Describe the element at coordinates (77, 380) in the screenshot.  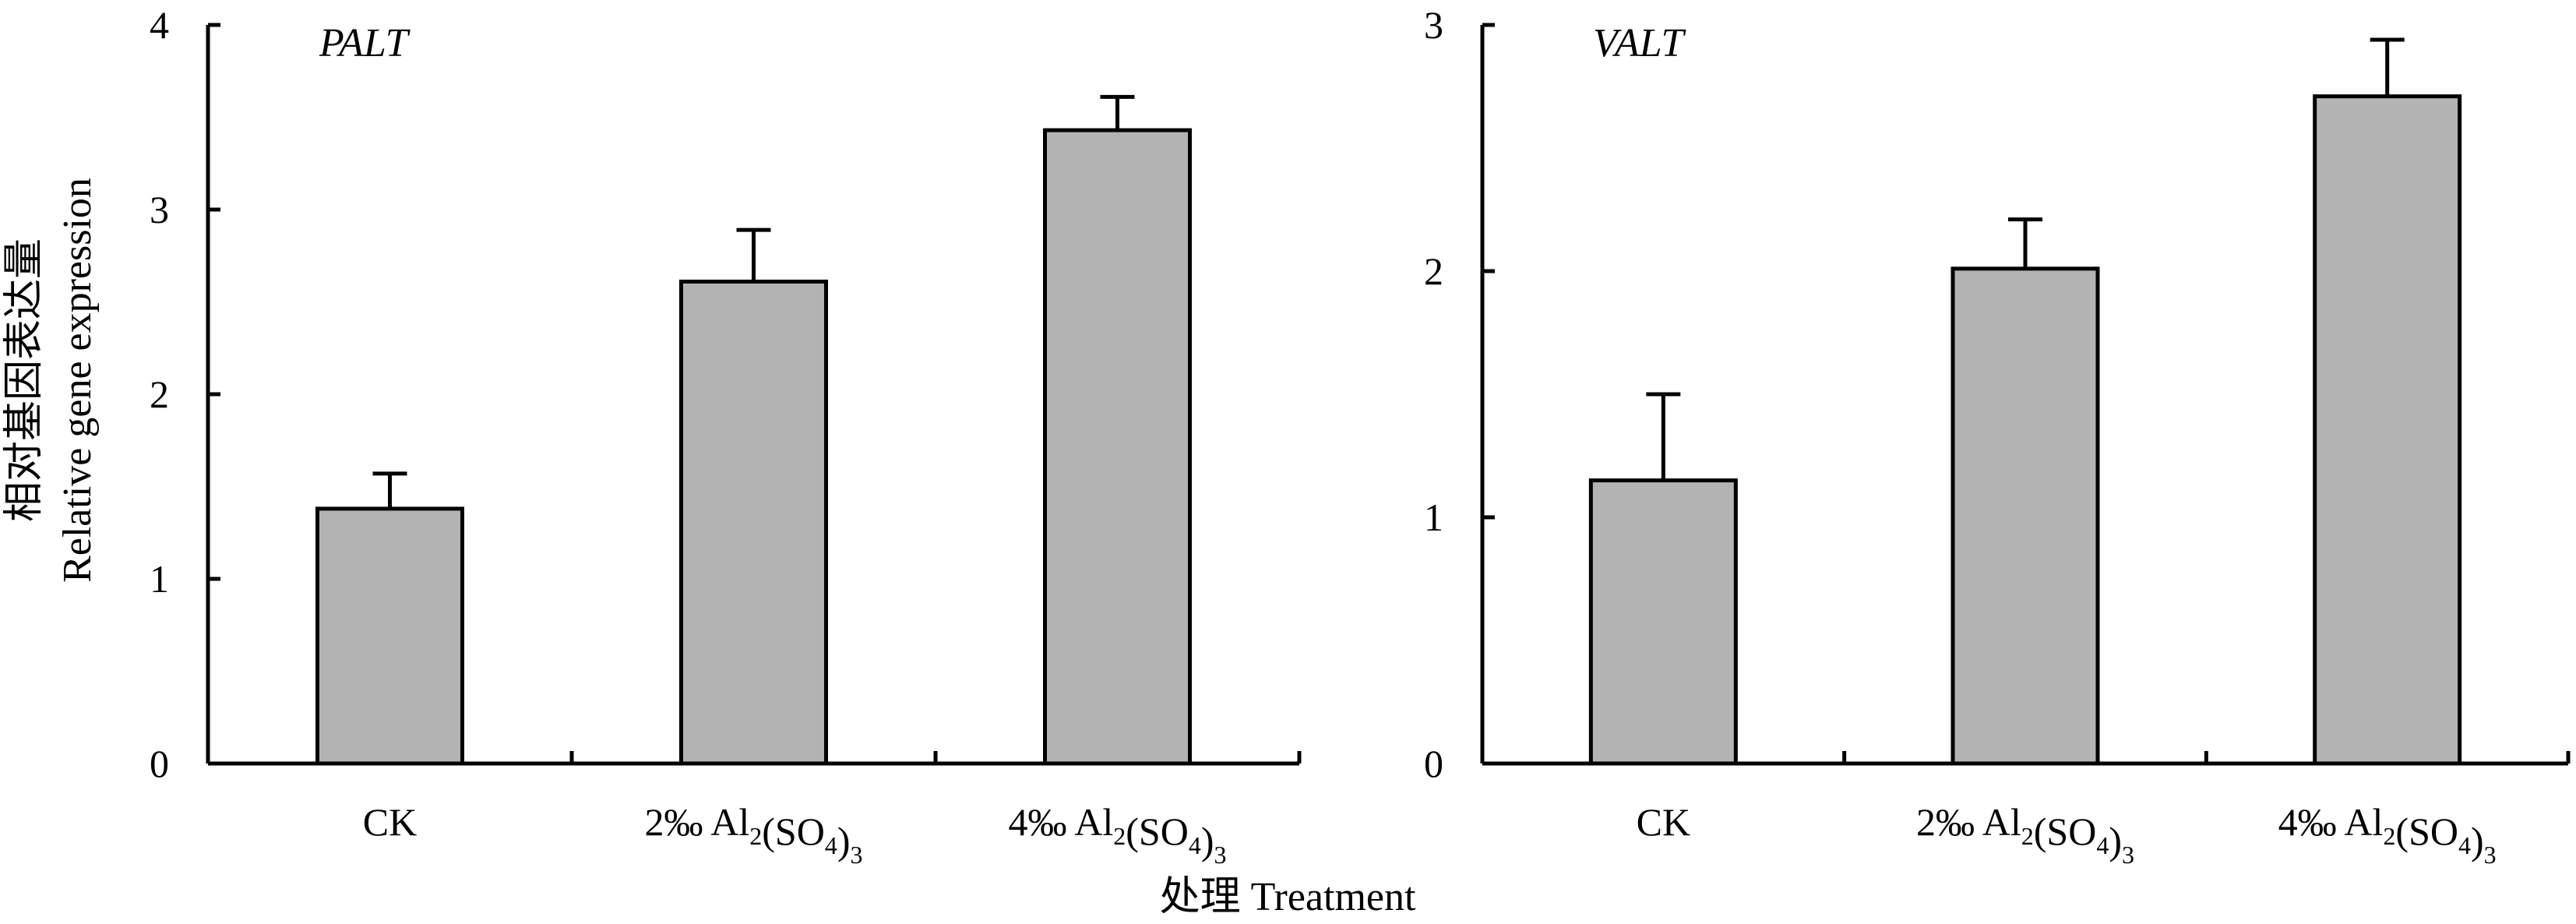
I see `y-axis-title-english: Relative gene expression` at that location.